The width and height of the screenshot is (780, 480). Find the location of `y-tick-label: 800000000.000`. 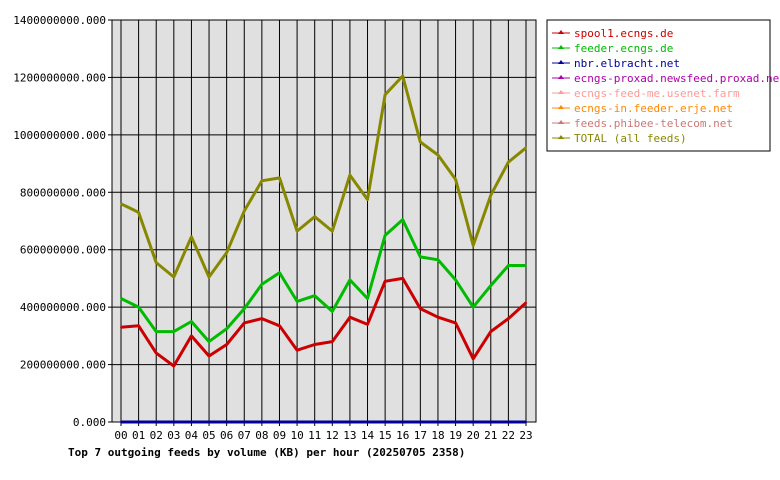

y-tick-label: 800000000.000 is located at coordinates (63, 192).